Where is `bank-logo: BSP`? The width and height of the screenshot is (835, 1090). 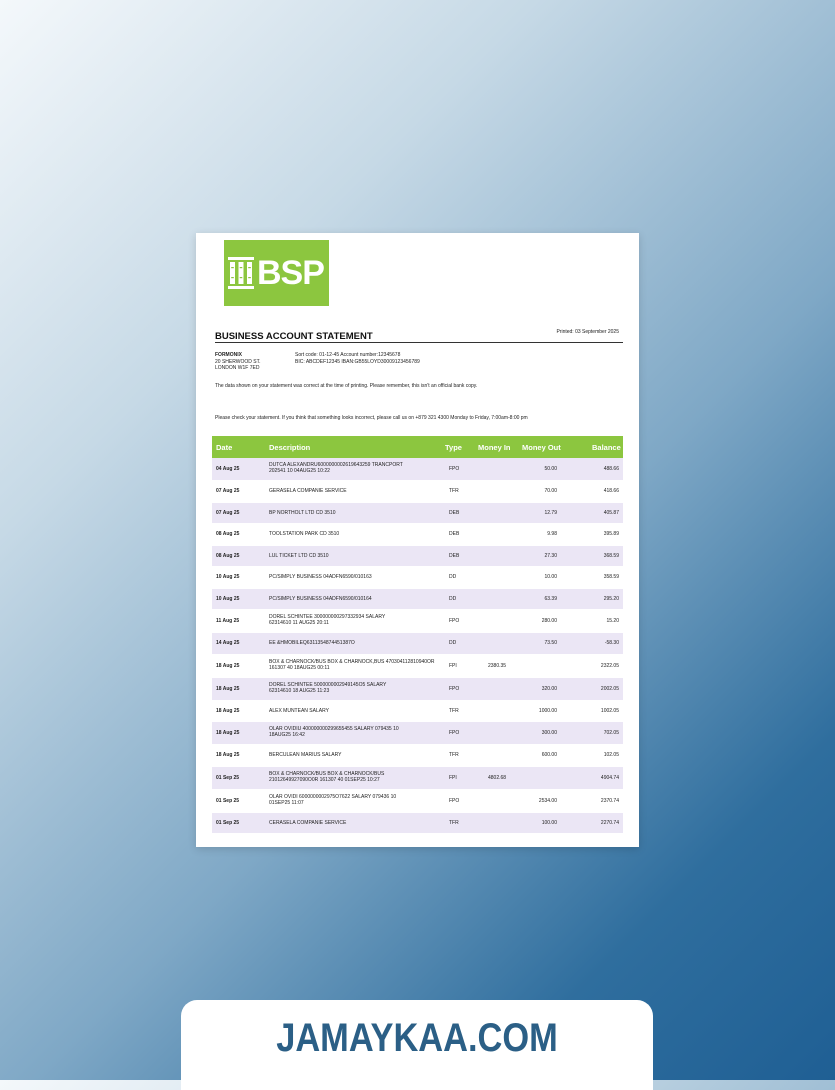
bank-logo: BSP is located at coordinates (276, 273).